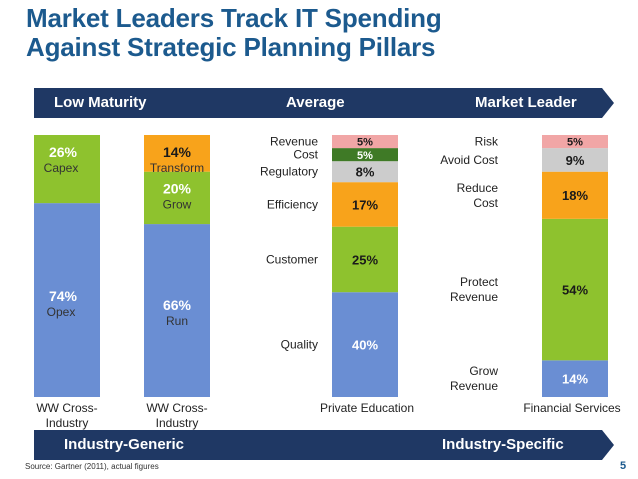 The width and height of the screenshot is (638, 479). I want to click on bar-4-pct-3: 18%, so click(575, 195).